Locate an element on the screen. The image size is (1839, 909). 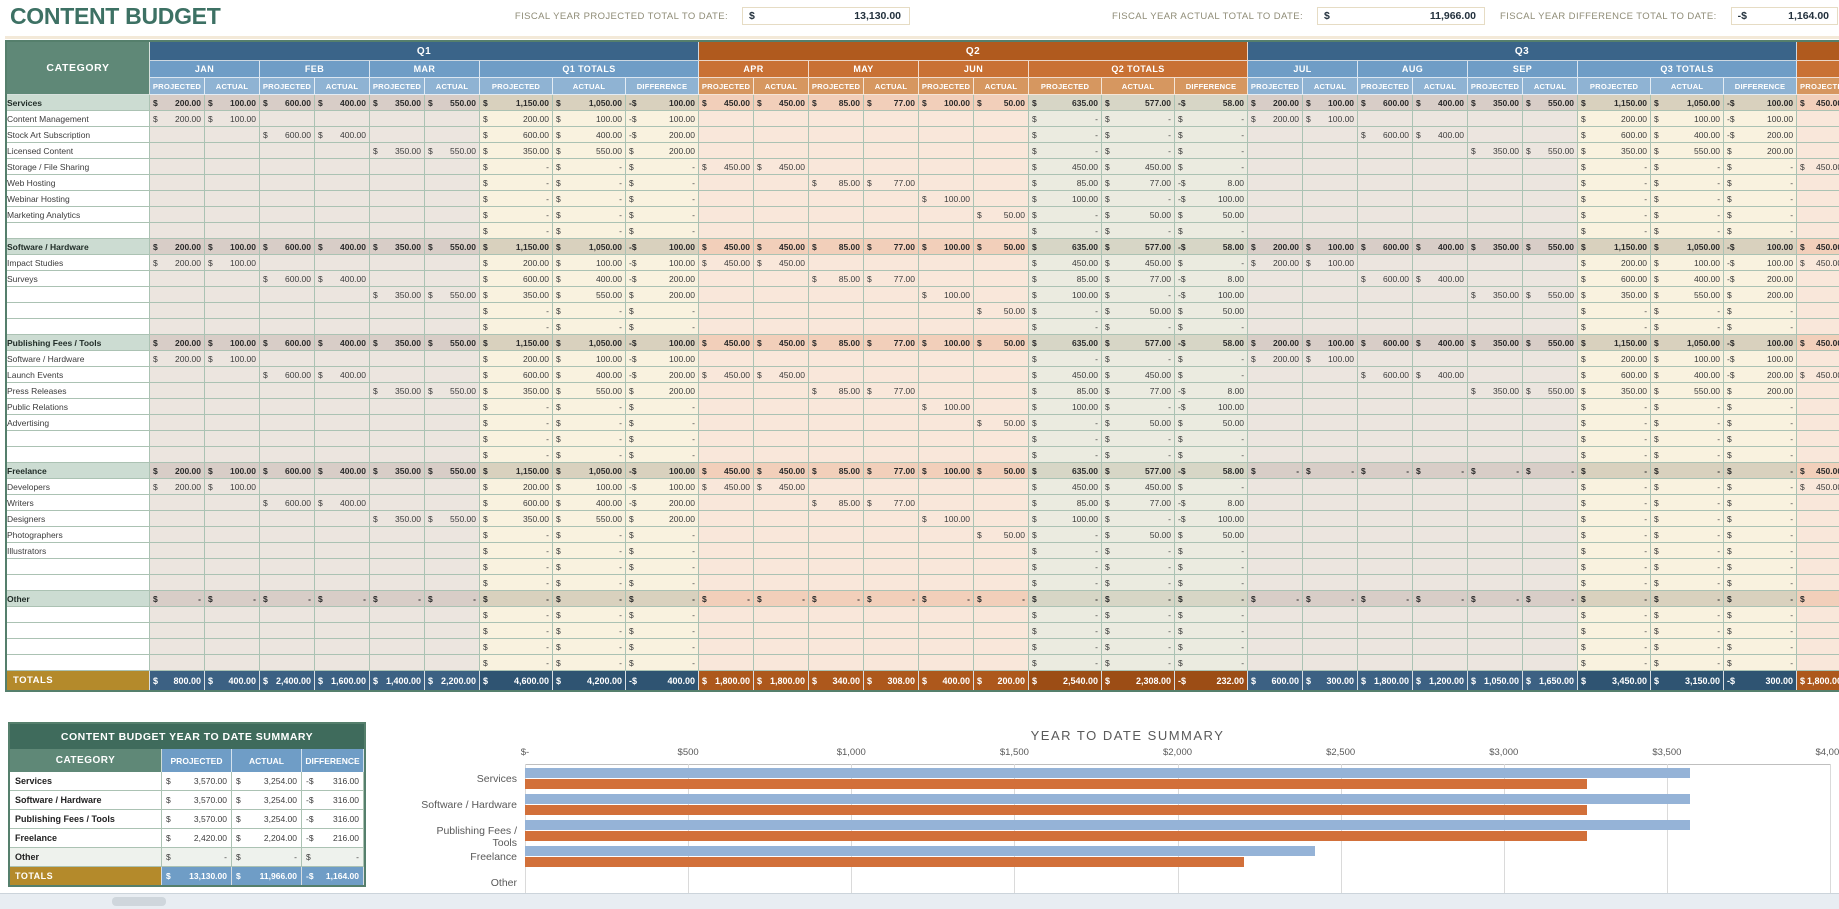
budget-cell: $200.00 is located at coordinates (177, 263).